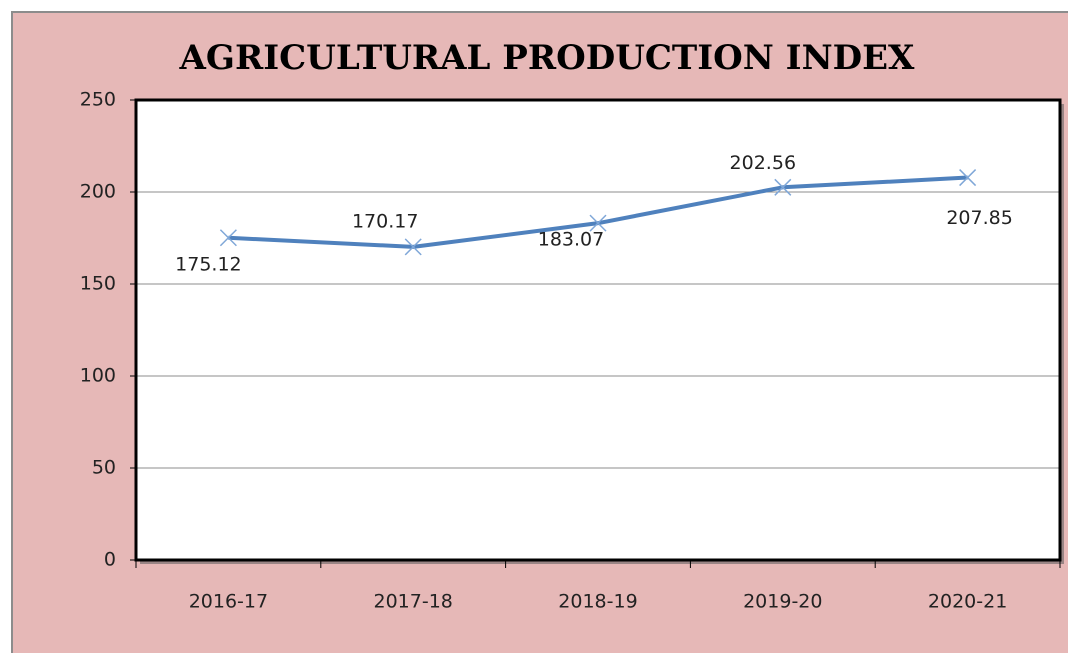 This screenshot has height=653, width=1068. Describe the element at coordinates (110, 560) in the screenshot. I see `y-tick-label: 0` at that location.